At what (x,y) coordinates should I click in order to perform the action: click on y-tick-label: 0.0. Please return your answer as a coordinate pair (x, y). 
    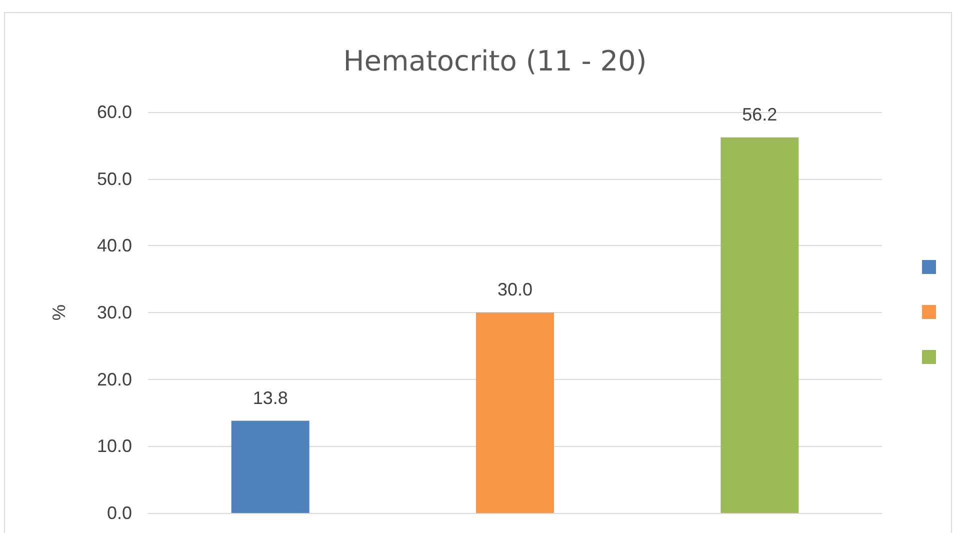
    Looking at the image, I should click on (119, 513).